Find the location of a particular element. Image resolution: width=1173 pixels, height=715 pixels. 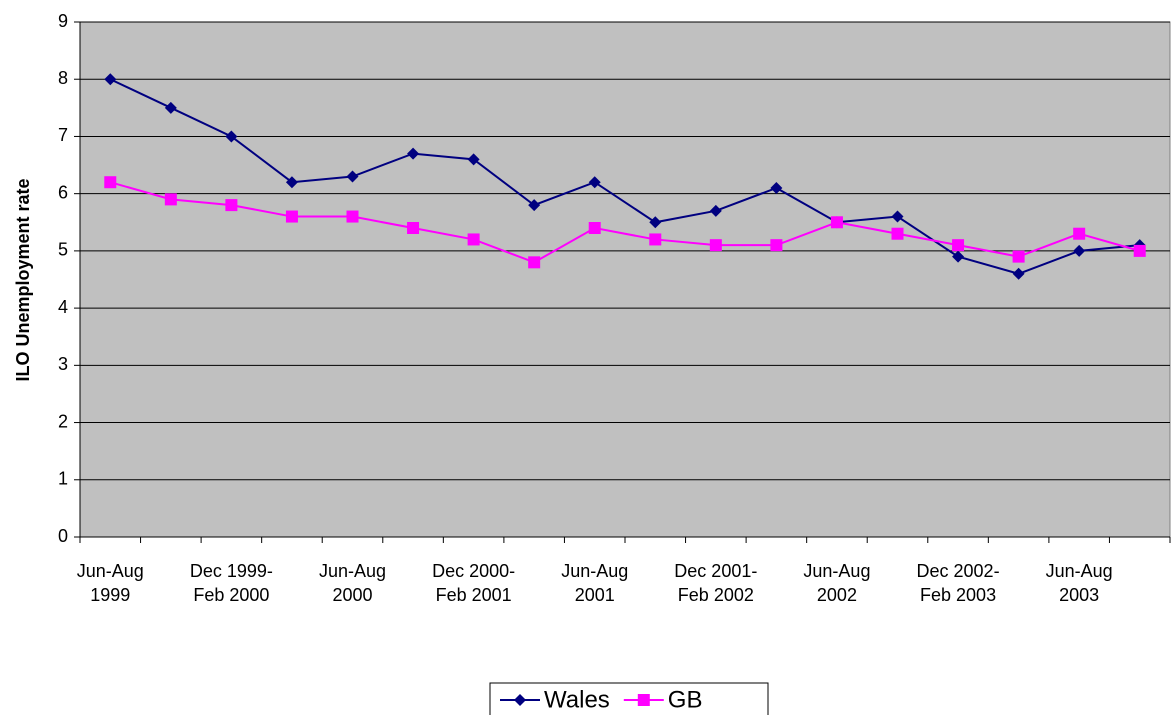

legend-item: Wales is located at coordinates (555, 699).